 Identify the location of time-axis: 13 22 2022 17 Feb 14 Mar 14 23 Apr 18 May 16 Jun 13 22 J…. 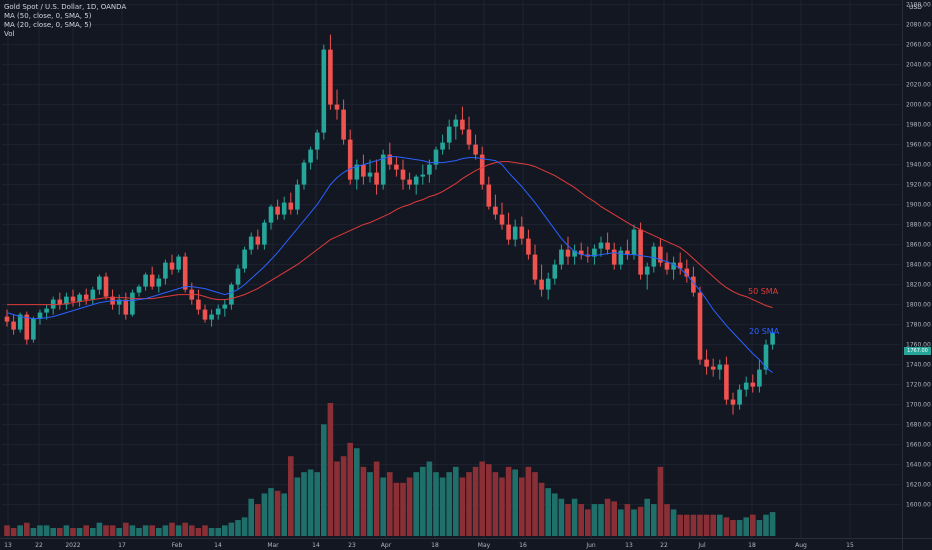
(466, 544).